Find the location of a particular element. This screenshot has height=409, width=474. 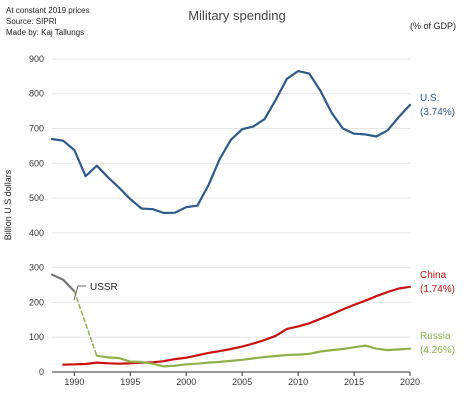

russia-line is located at coordinates (253, 356).